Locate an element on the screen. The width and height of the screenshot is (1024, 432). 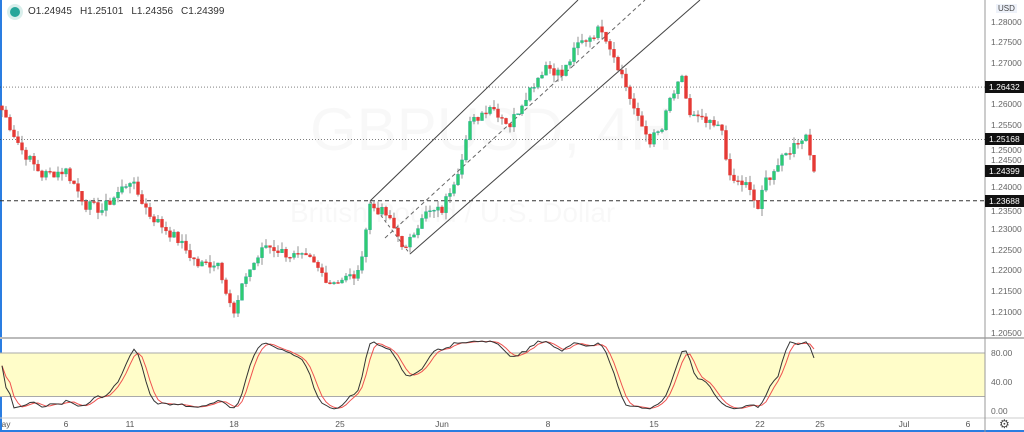
price-label: 1.26432 is located at coordinates (1004, 87).